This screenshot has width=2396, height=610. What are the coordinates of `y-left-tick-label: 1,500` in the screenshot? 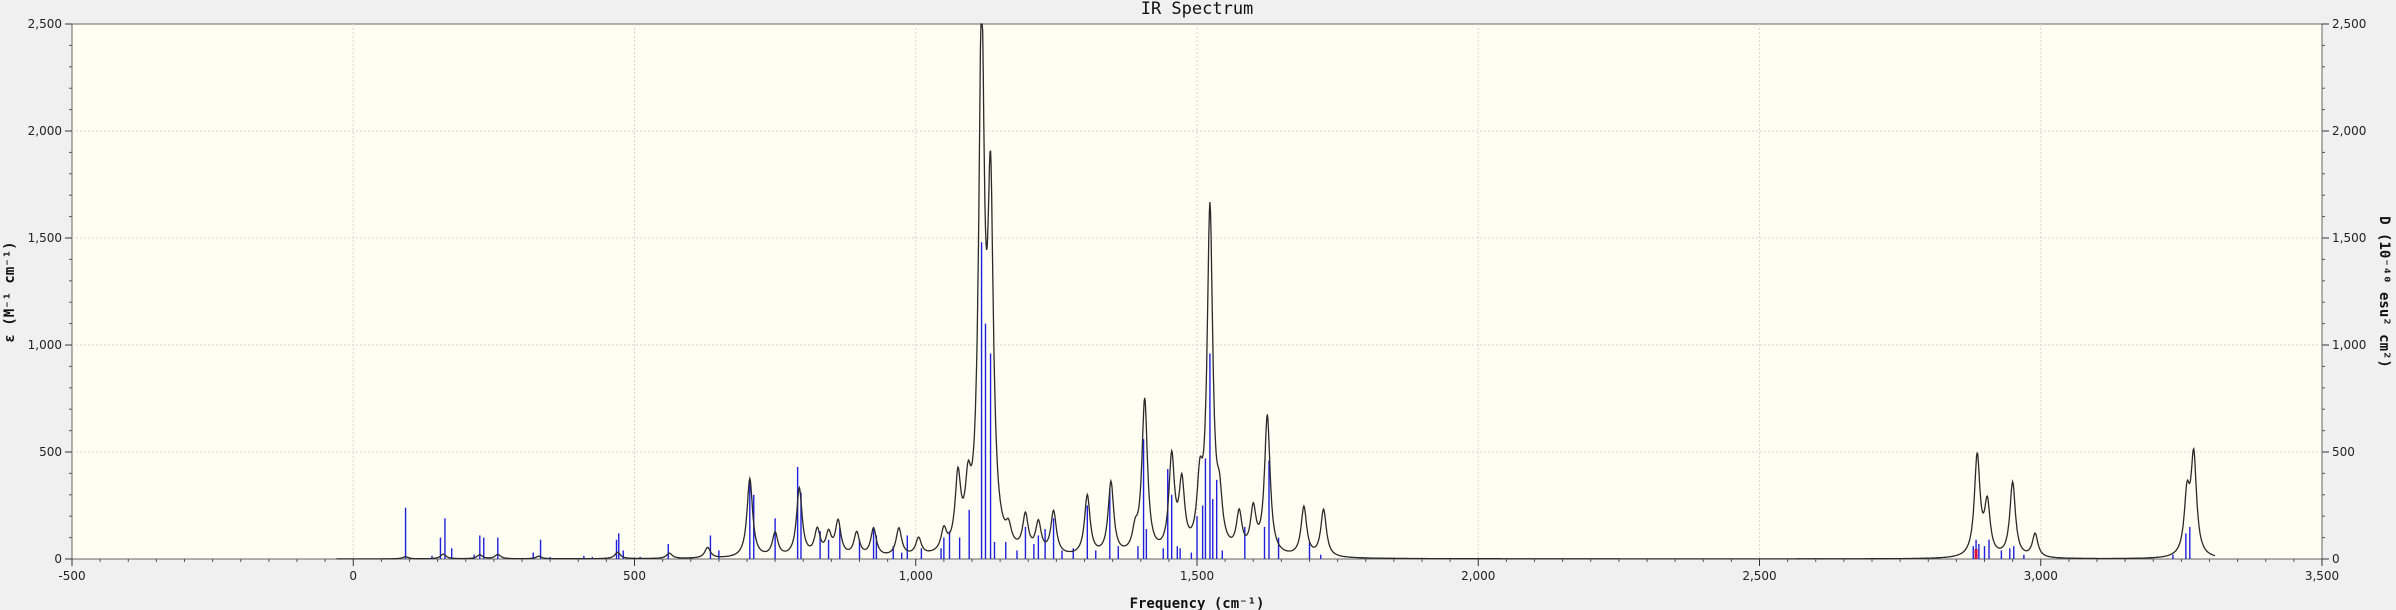 It's located at (45, 238).